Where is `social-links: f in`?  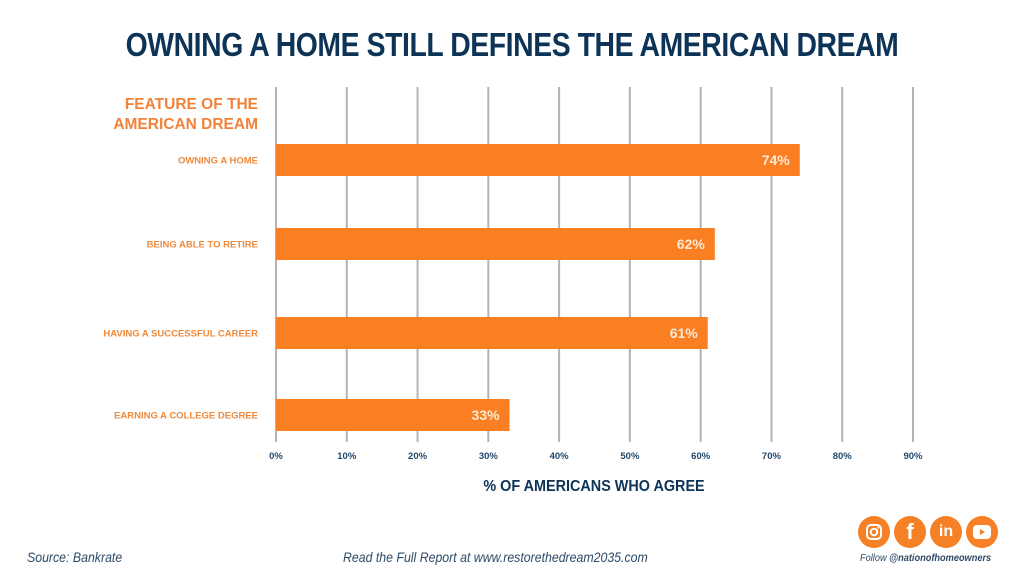
social-links: f in is located at coordinates (928, 532).